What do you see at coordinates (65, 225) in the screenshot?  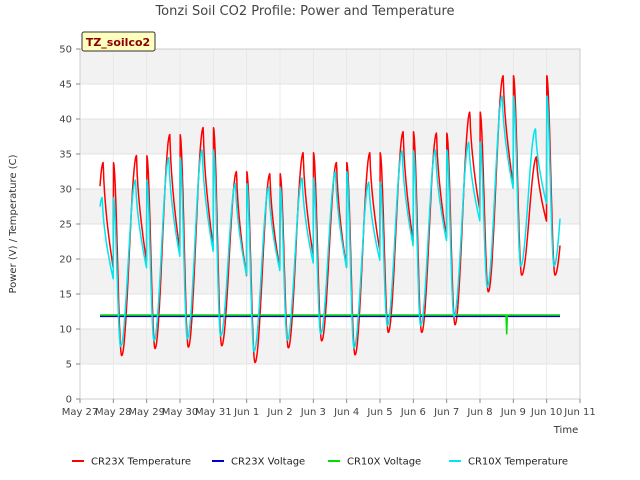 I see `y-tick-label: 25` at bounding box center [65, 225].